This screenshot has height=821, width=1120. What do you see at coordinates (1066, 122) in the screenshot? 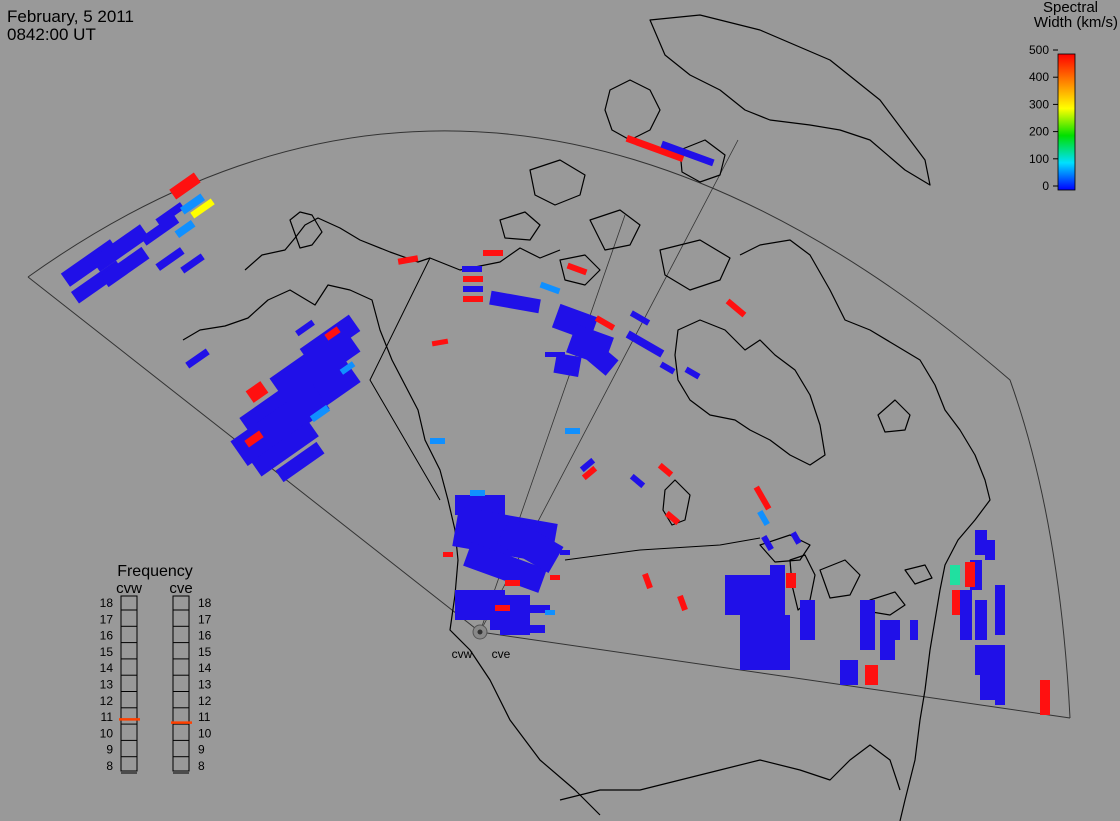
I see `colorbar-gradient` at bounding box center [1066, 122].